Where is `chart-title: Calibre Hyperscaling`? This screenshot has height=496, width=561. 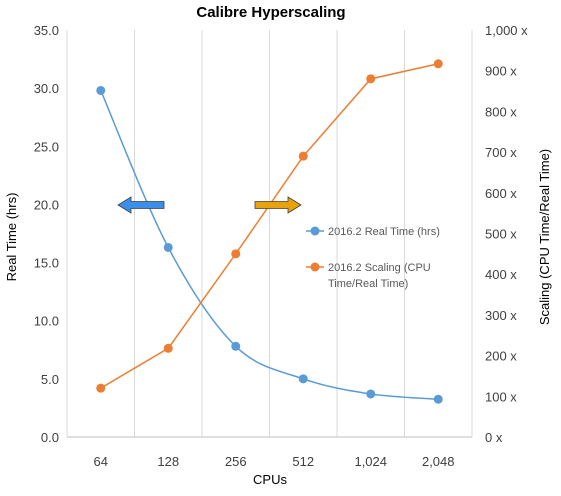 chart-title: Calibre Hyperscaling is located at coordinates (270, 12).